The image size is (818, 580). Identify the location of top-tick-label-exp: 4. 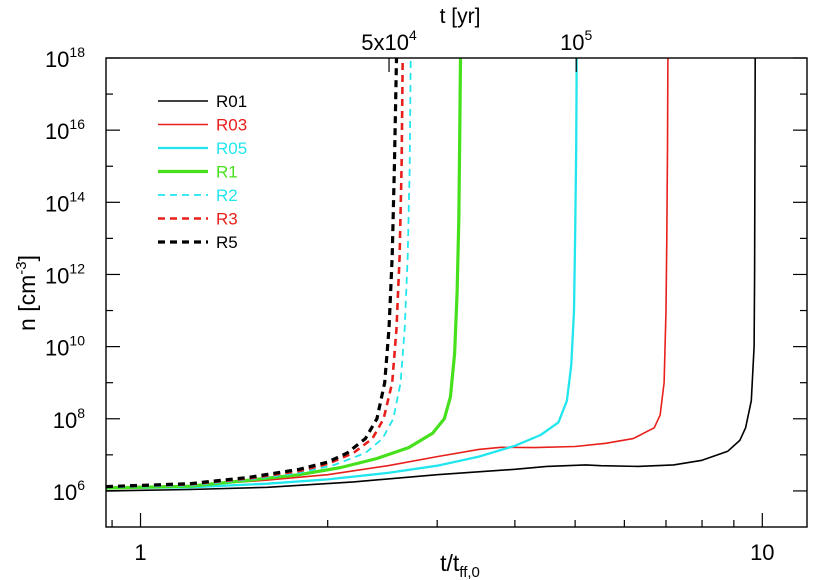
(413, 35).